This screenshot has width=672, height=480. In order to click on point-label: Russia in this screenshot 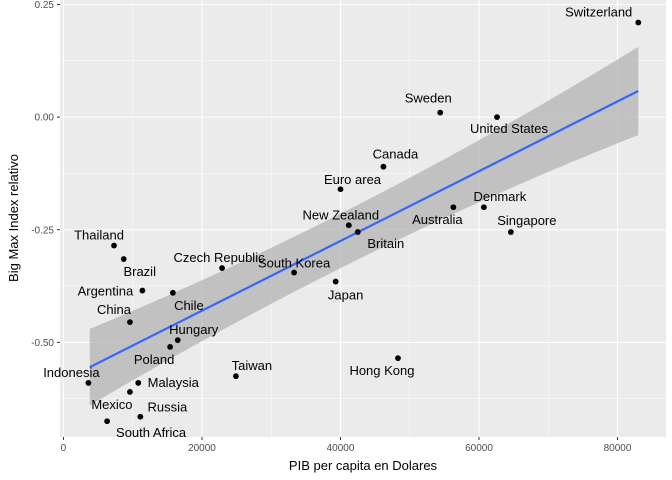, I will do `click(167, 407)`.